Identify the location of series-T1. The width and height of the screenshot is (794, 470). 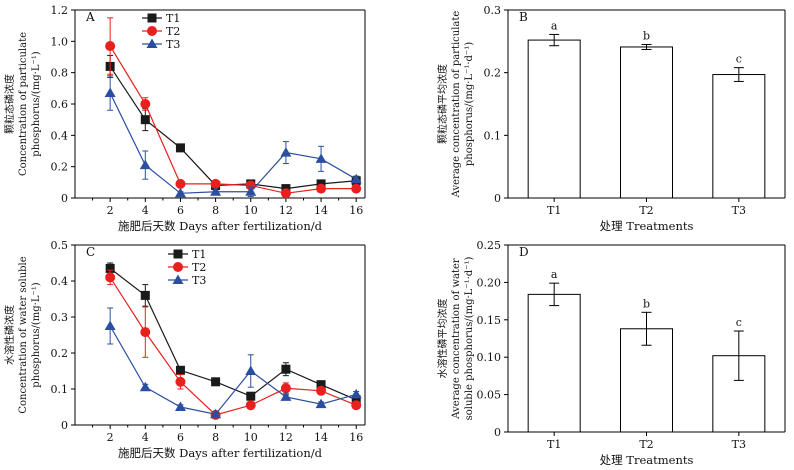
(233, 124).